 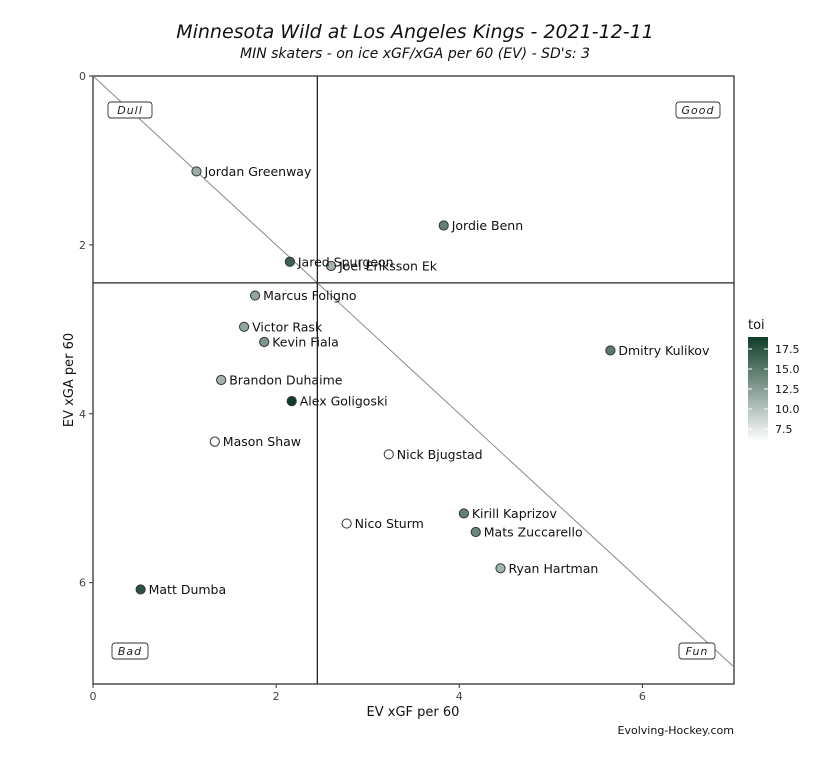 What do you see at coordinates (756, 325) in the screenshot?
I see `legend-title: toi` at bounding box center [756, 325].